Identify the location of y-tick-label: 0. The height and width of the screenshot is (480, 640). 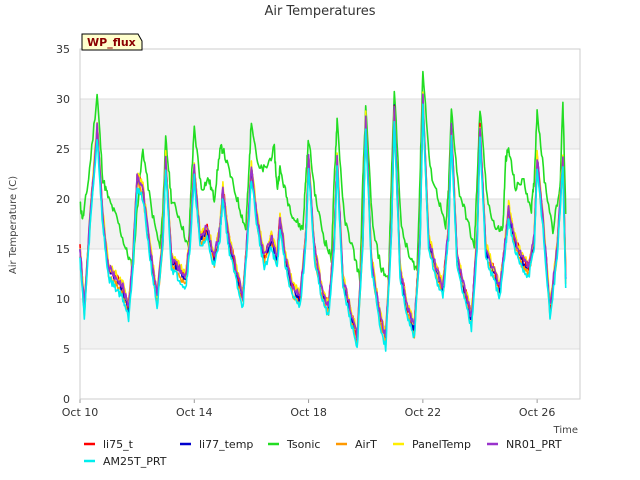
(66, 399).